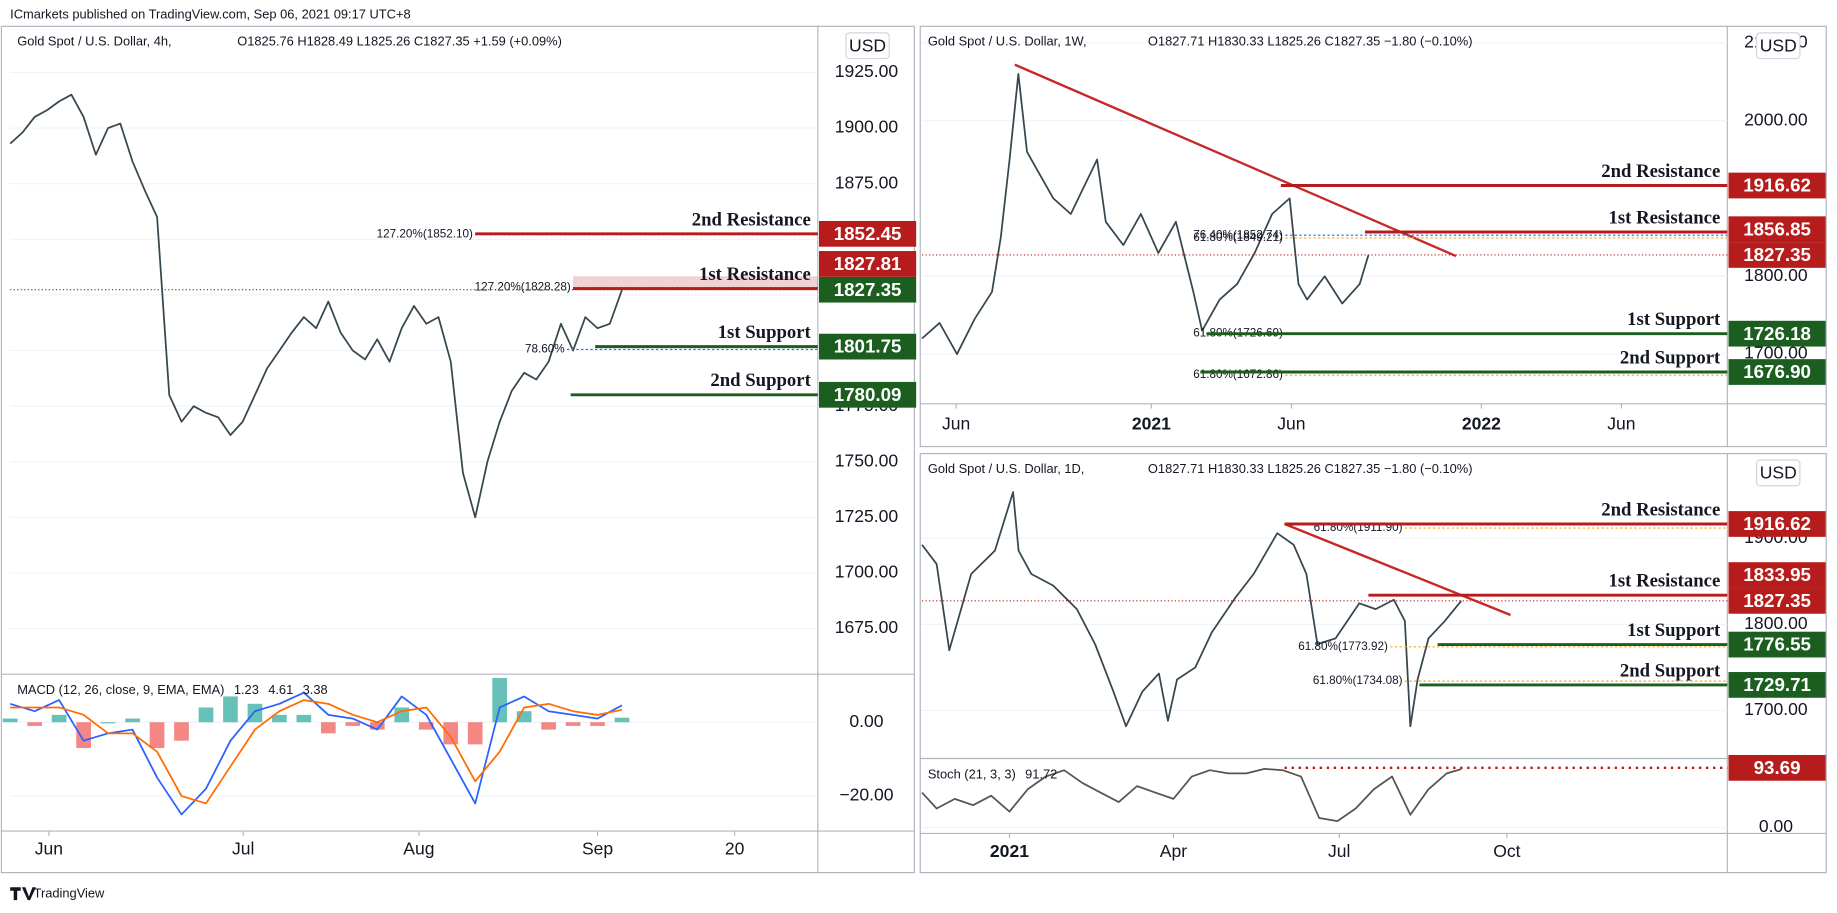  Describe the element at coordinates (597, 848) in the screenshot. I see `x-tick-label: Sep` at that location.